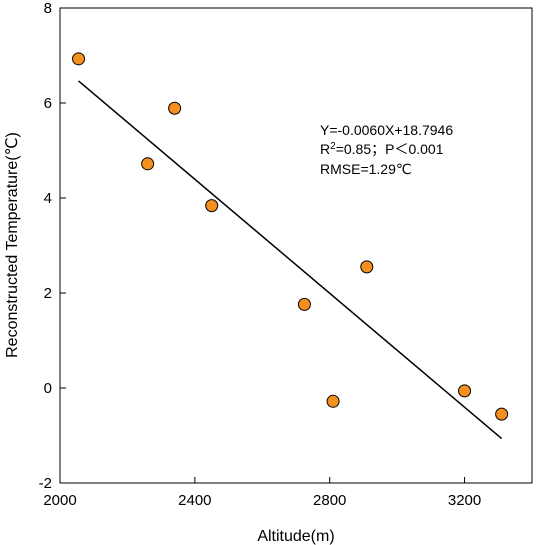 Image resolution: width=540 pixels, height=545 pixels. I want to click on x-tick-label: 2400, so click(194, 500).